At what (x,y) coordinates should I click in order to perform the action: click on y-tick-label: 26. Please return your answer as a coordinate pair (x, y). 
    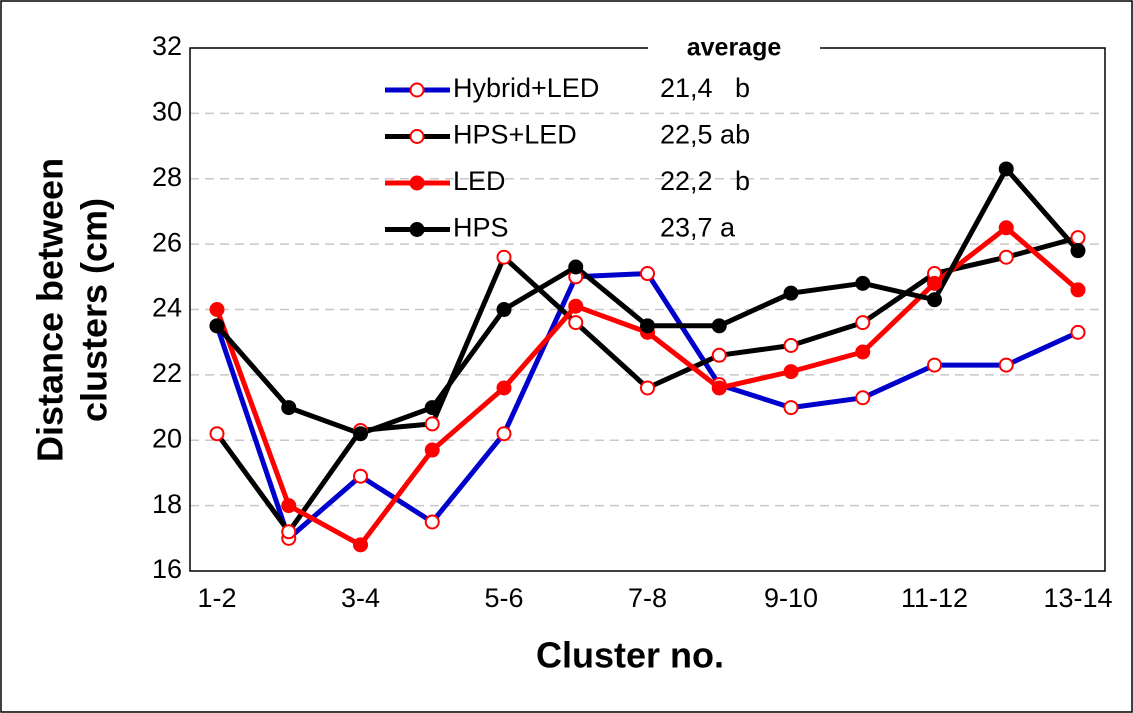
    Looking at the image, I should click on (167, 242).